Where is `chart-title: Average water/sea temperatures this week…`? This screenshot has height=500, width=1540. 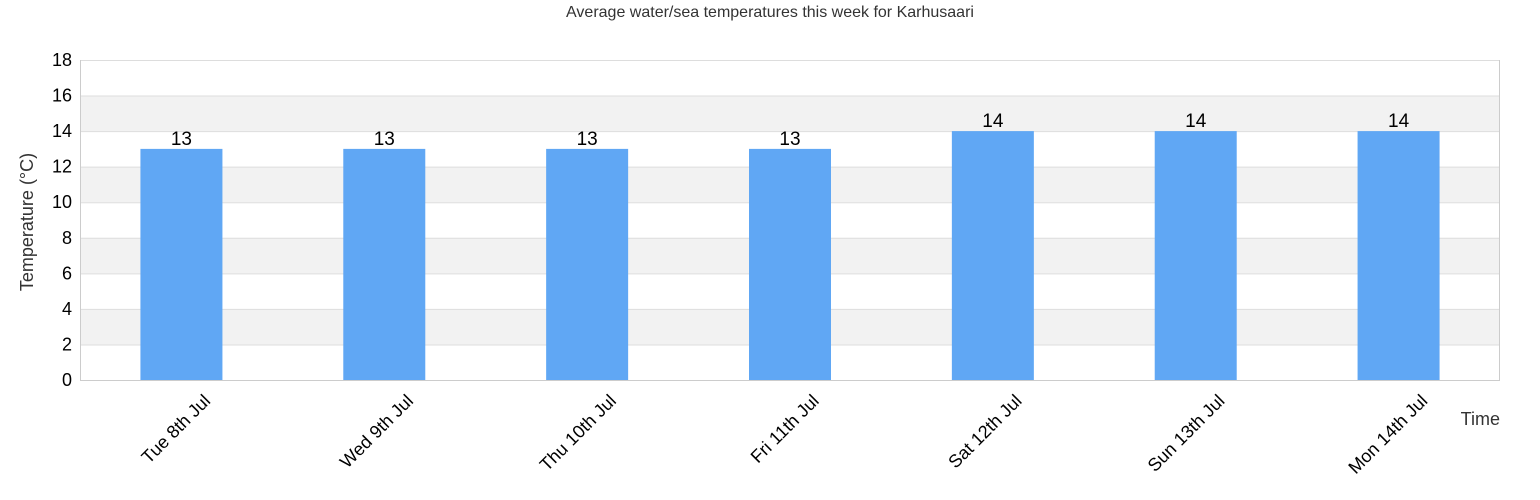 chart-title: Average water/sea temperatures this week… is located at coordinates (770, 12).